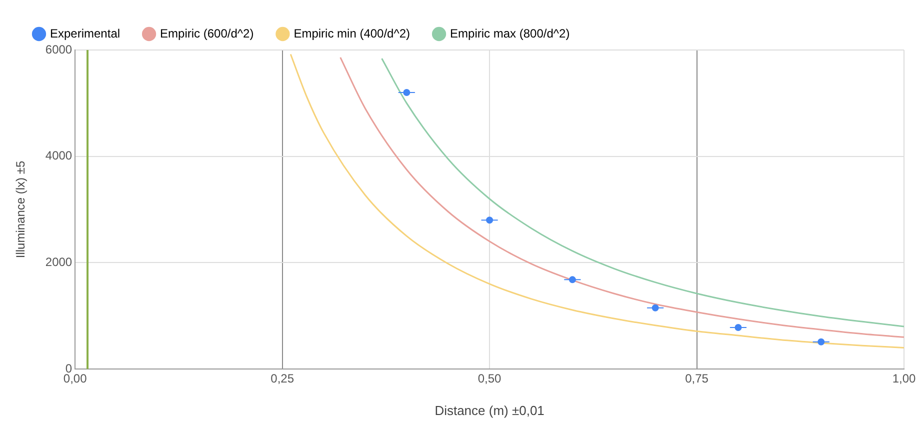 This screenshot has height=429, width=924. I want to click on x-axis-title: Distance (m) ±0,01, so click(489, 410).